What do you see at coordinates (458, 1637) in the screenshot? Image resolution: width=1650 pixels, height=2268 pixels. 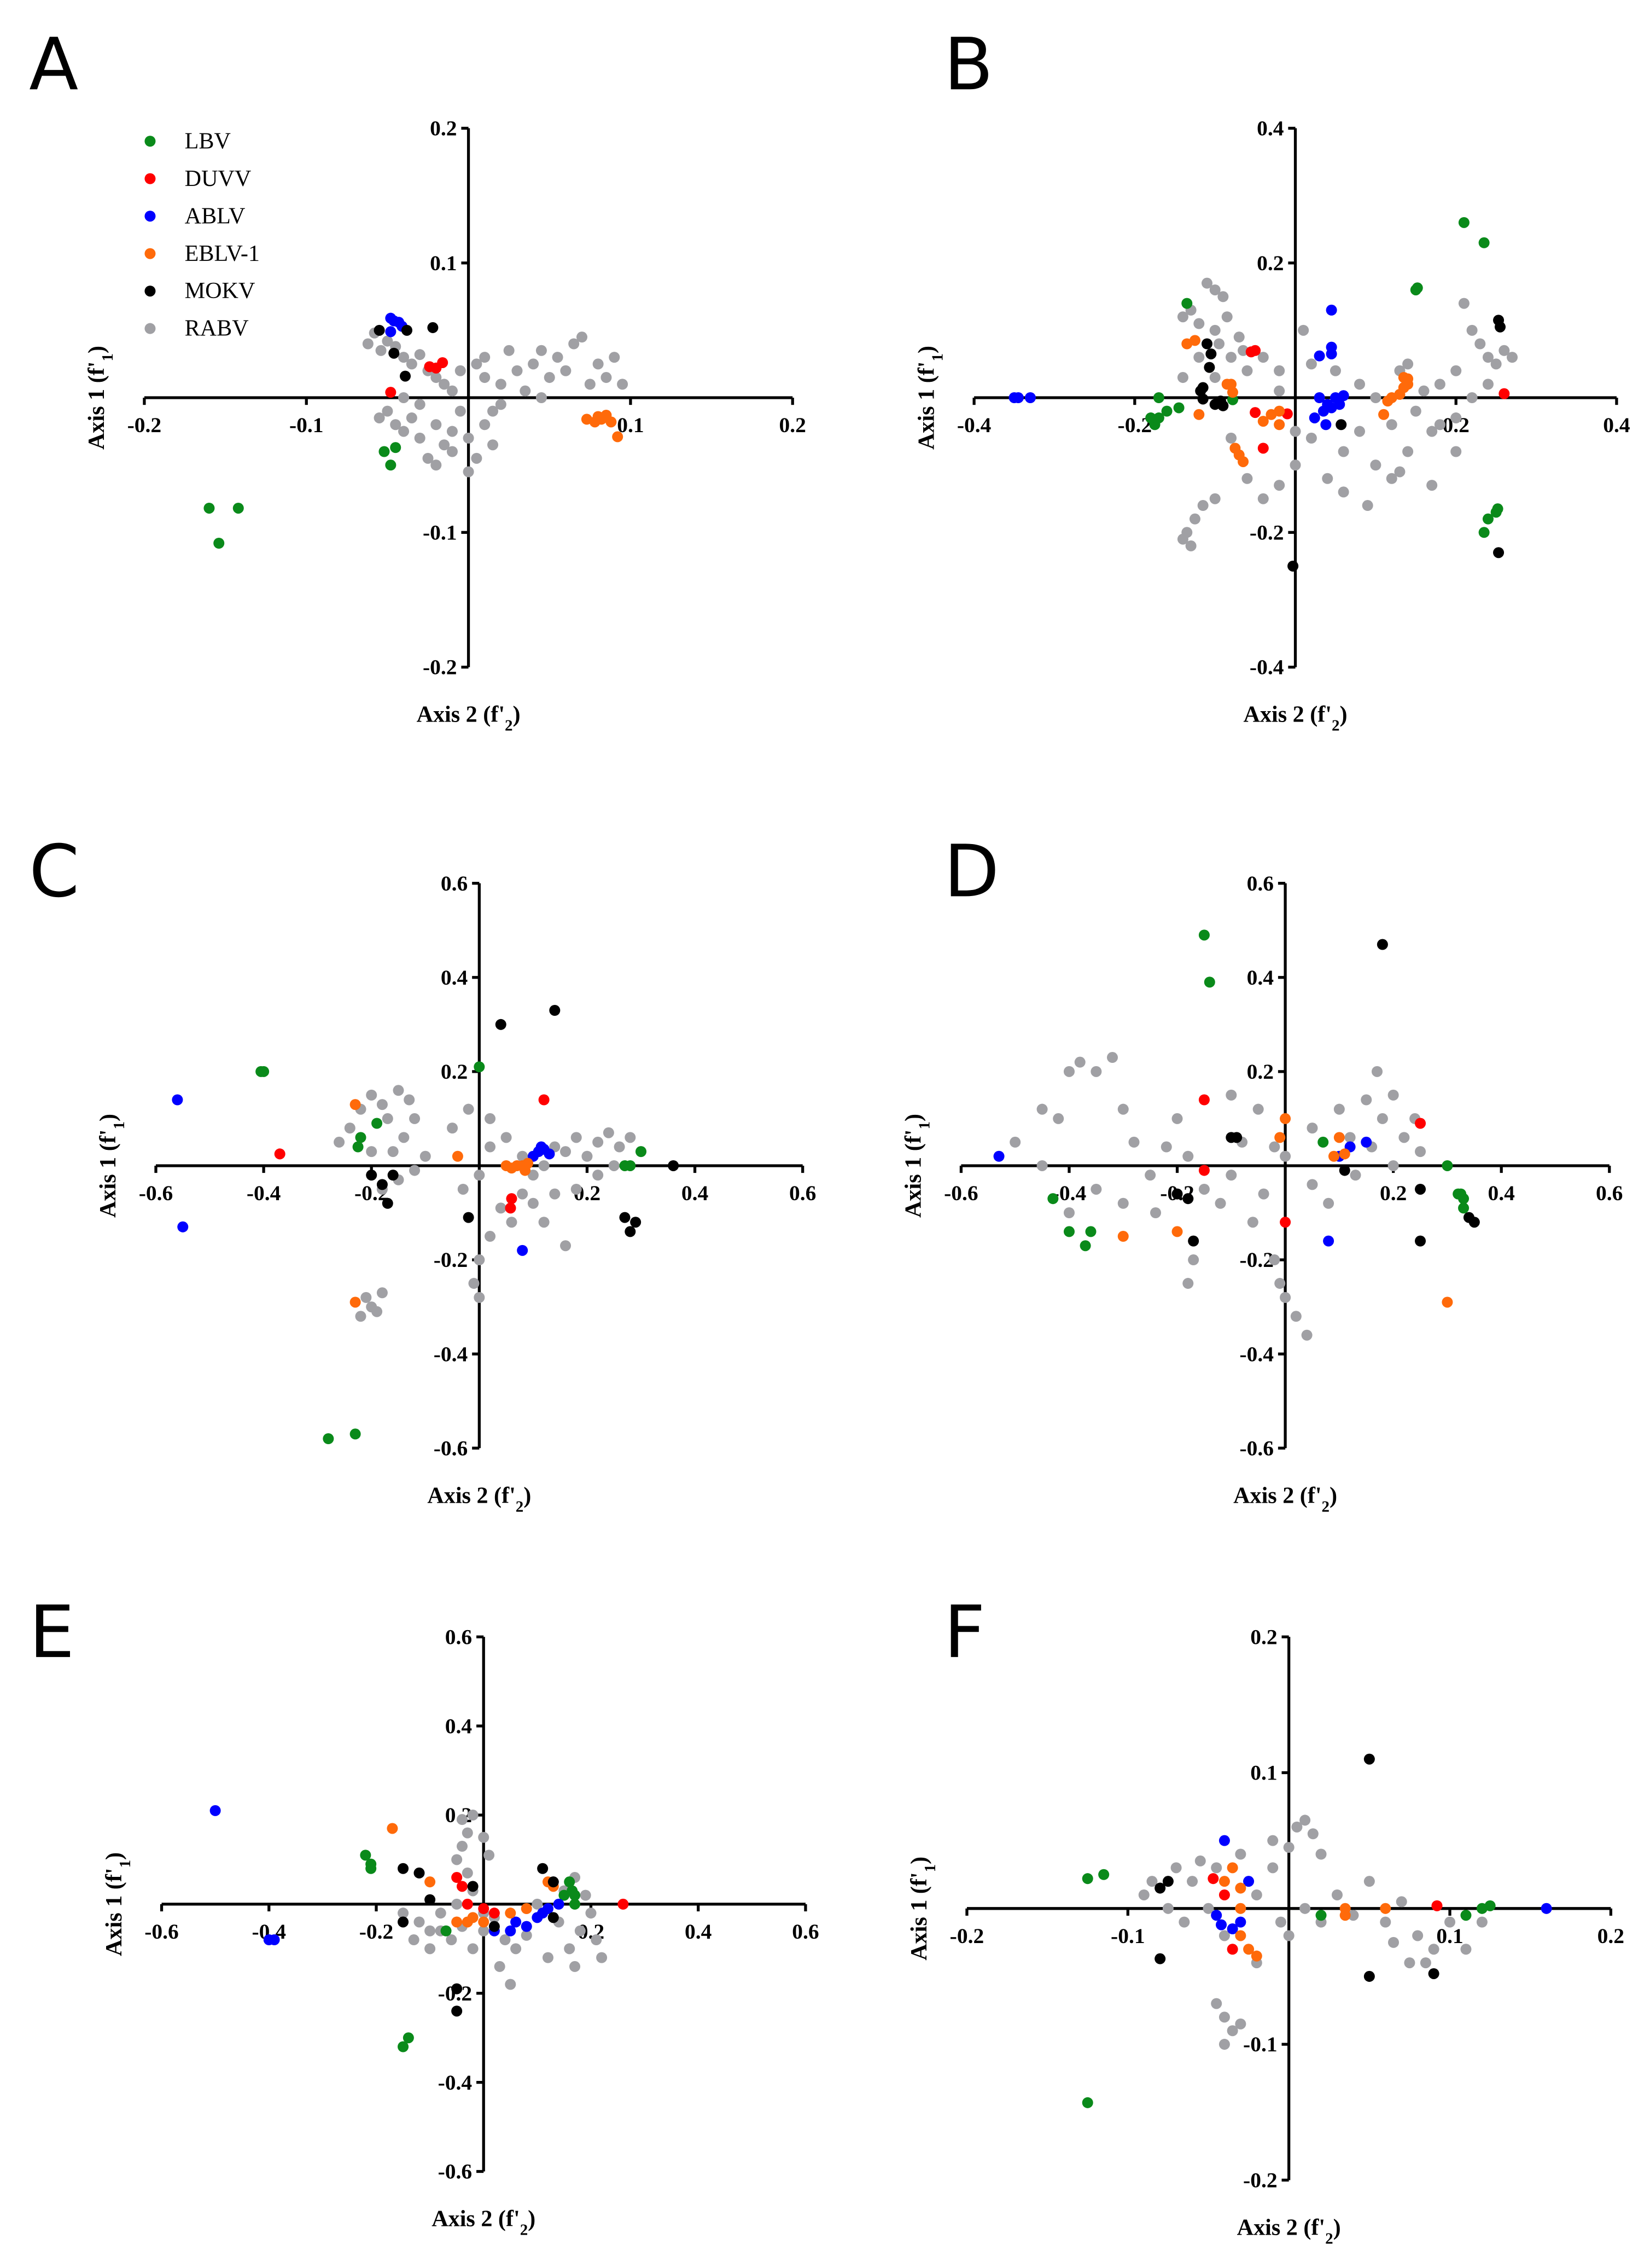 I see `y-tick-label: 0.6` at bounding box center [458, 1637].